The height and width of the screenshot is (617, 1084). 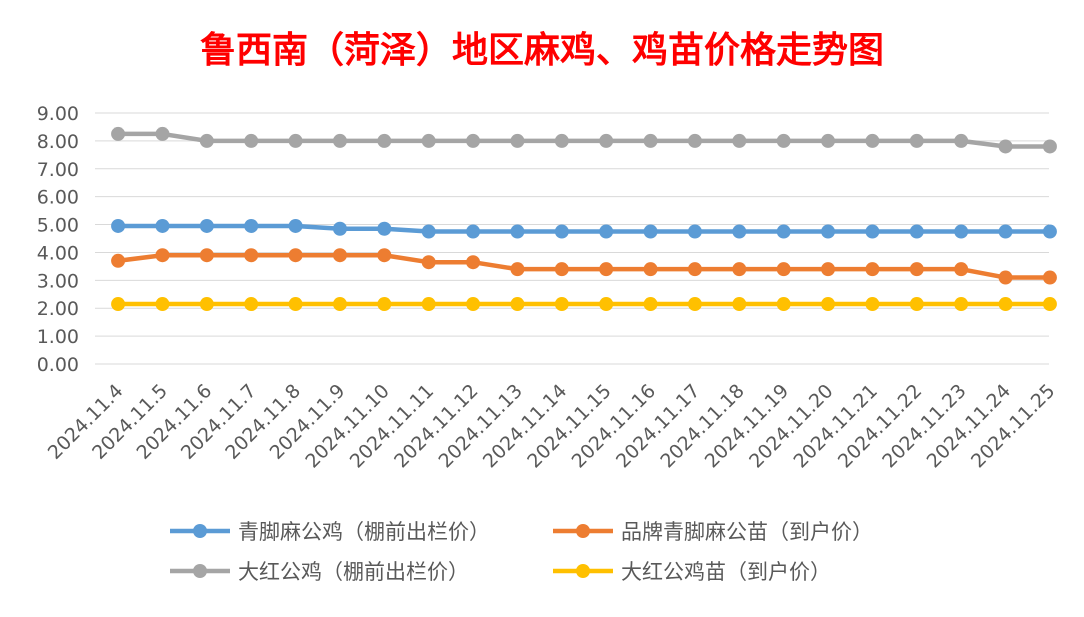 I want to click on y-tick-label: 8.00, so click(x=58, y=142).